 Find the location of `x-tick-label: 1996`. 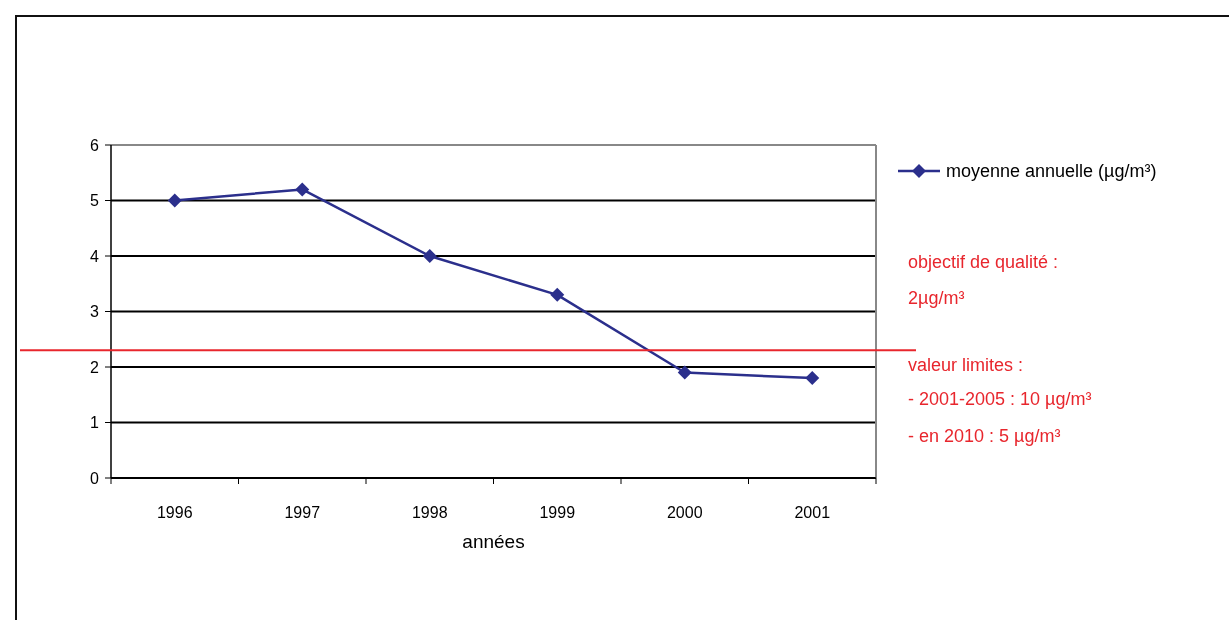

x-tick-label: 1996 is located at coordinates (174, 512).